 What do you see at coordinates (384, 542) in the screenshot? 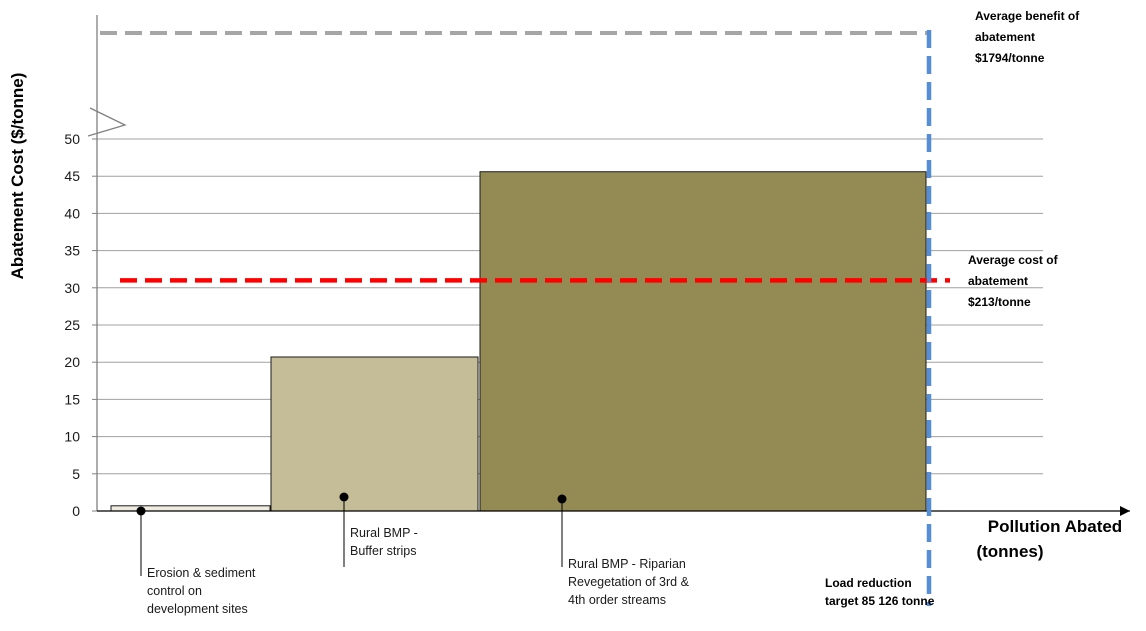
I see `category-label: Rural BMP - Buffer strips` at bounding box center [384, 542].